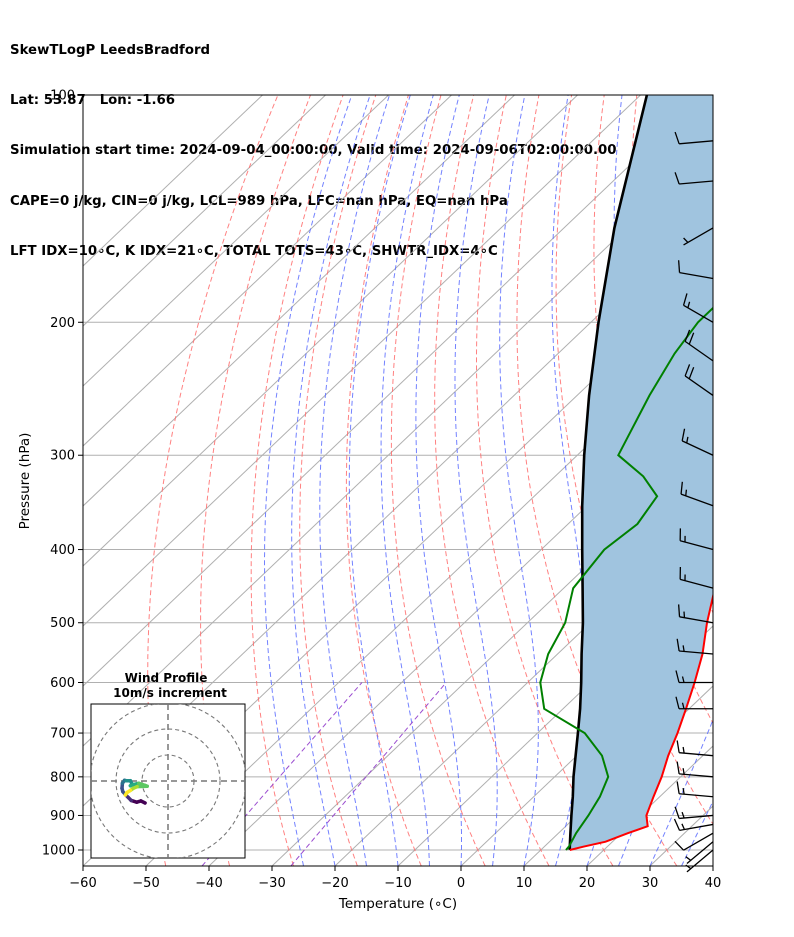  Describe the element at coordinates (713, 883) in the screenshot. I see `x-tick-label: 40` at that location.